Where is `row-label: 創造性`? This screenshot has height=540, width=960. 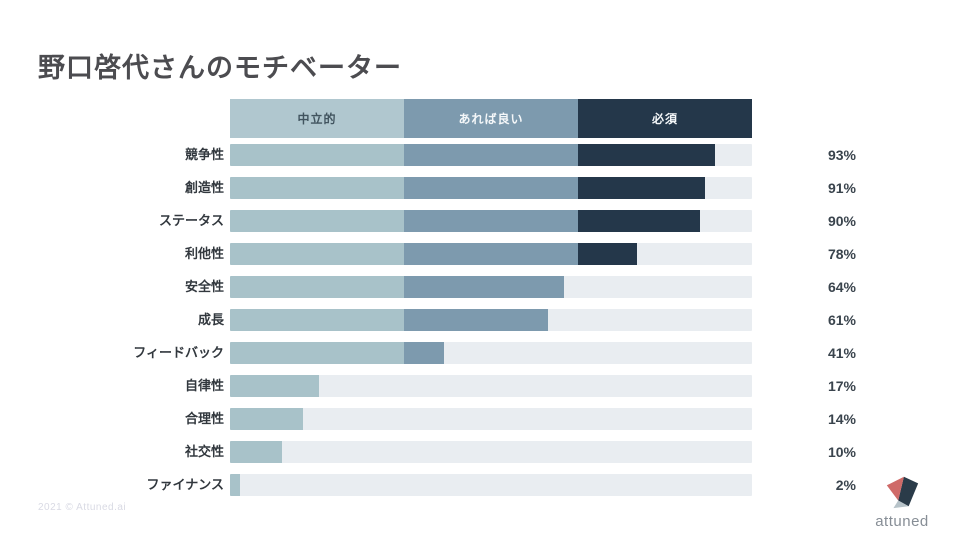 row-label: 創造性 is located at coordinates (204, 187).